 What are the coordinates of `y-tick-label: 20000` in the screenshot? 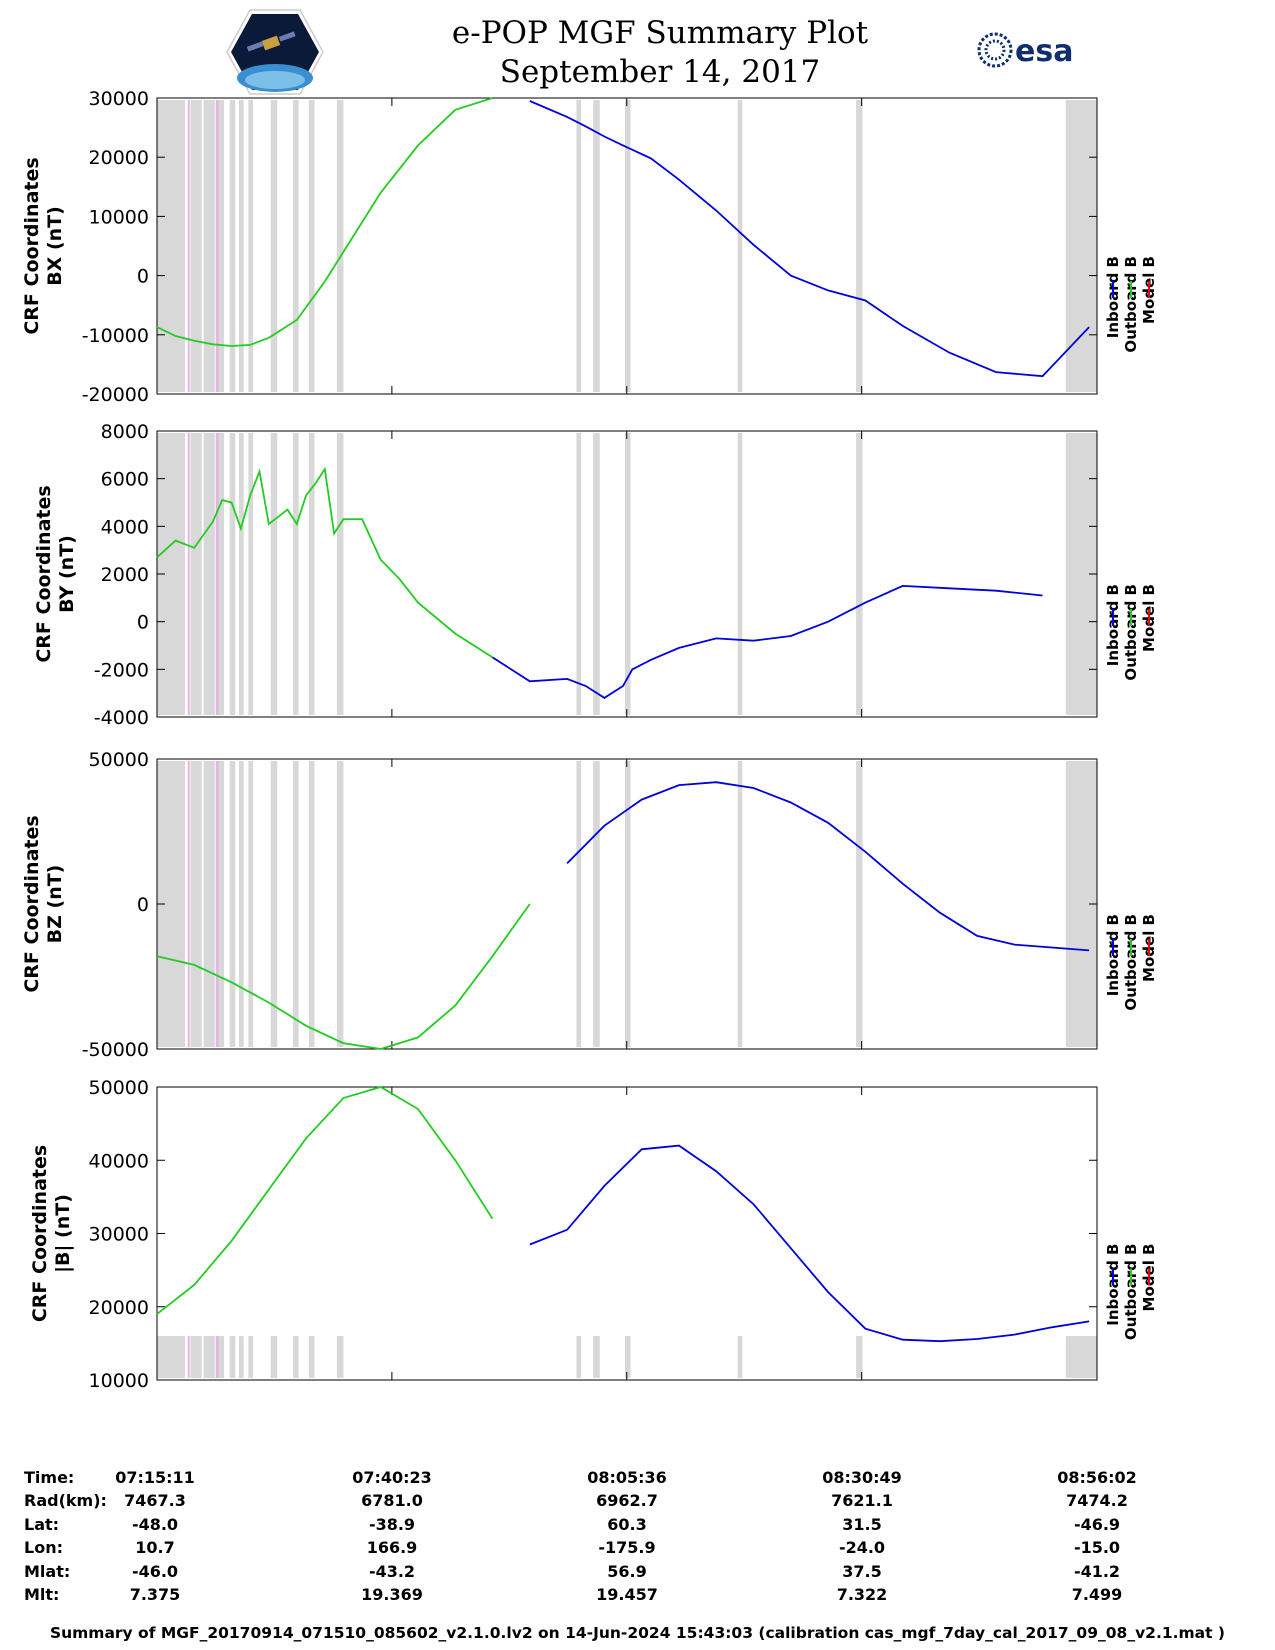 It's located at (119, 158).